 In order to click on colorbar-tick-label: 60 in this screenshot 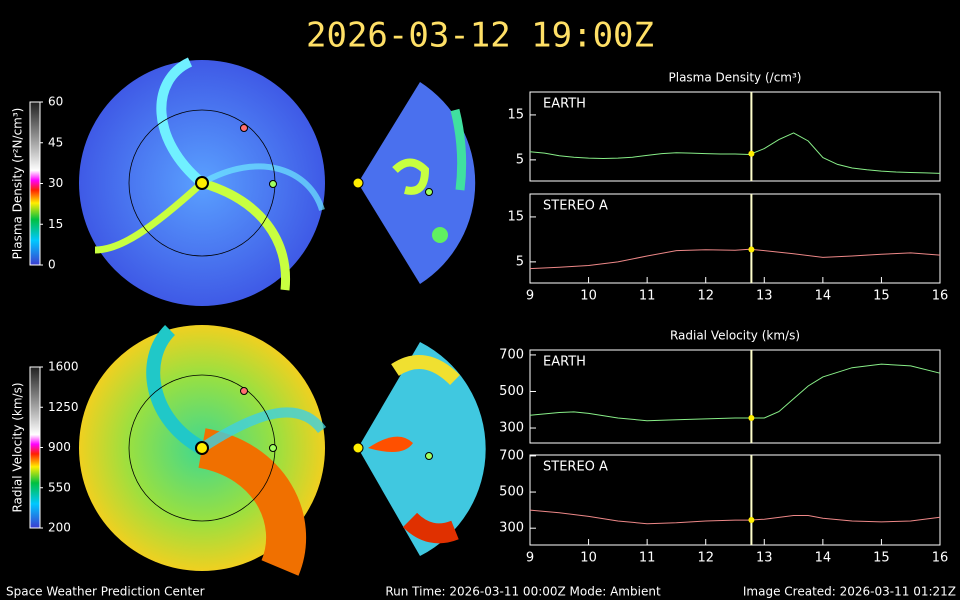, I will do `click(55, 102)`.